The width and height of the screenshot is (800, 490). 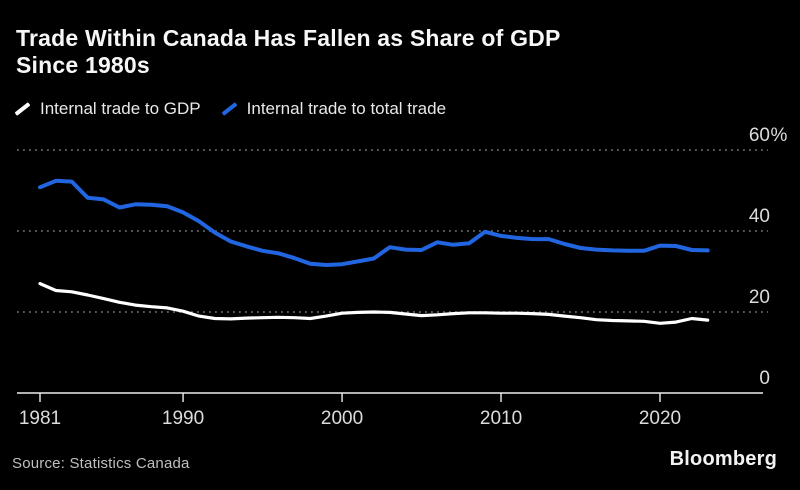 I want to click on legend-label: Internal trade to GDP, so click(x=120, y=108).